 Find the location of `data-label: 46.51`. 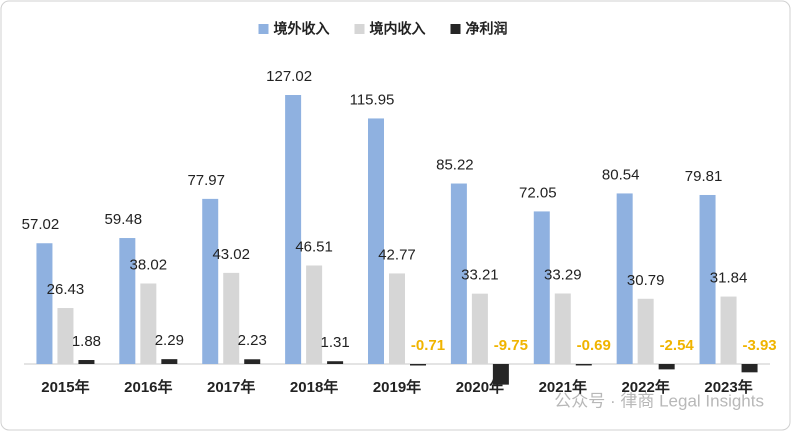

data-label: 46.51 is located at coordinates (314, 246).